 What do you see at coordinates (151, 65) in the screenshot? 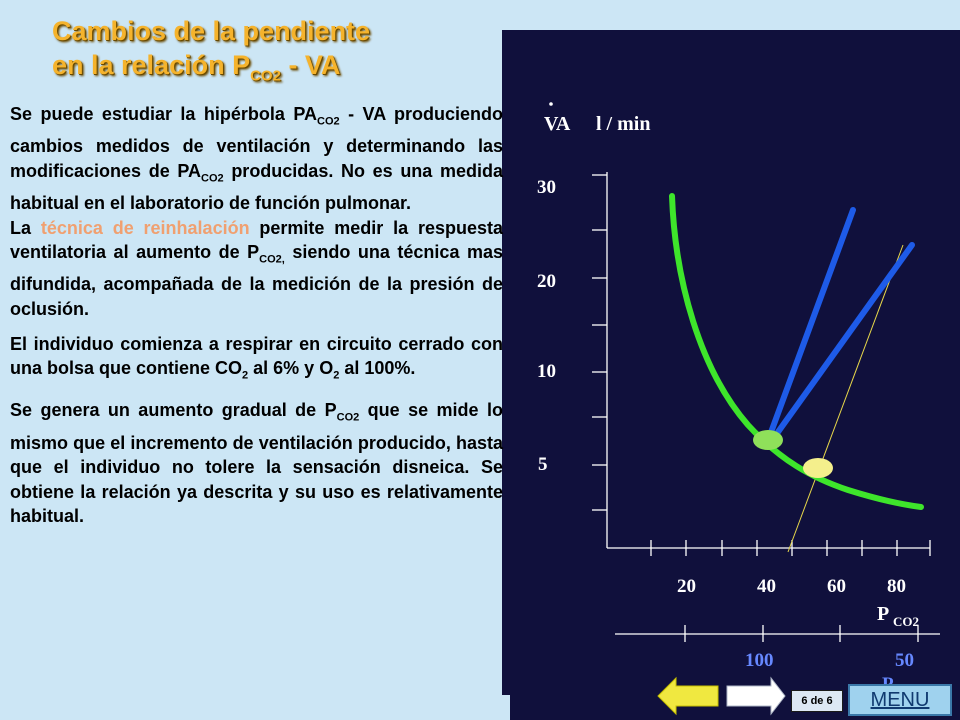
I see `title-prefix: en la relación P` at bounding box center [151, 65].